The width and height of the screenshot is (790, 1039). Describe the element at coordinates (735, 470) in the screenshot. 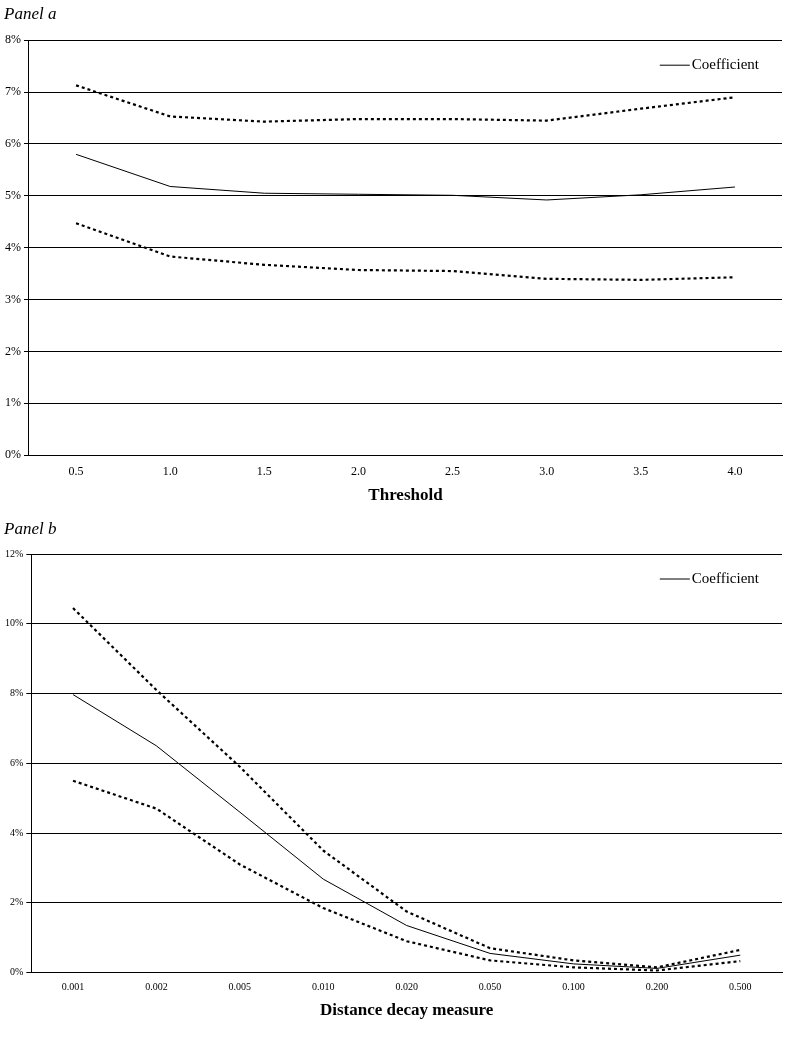

I see `x-tick-label: 4.0` at that location.